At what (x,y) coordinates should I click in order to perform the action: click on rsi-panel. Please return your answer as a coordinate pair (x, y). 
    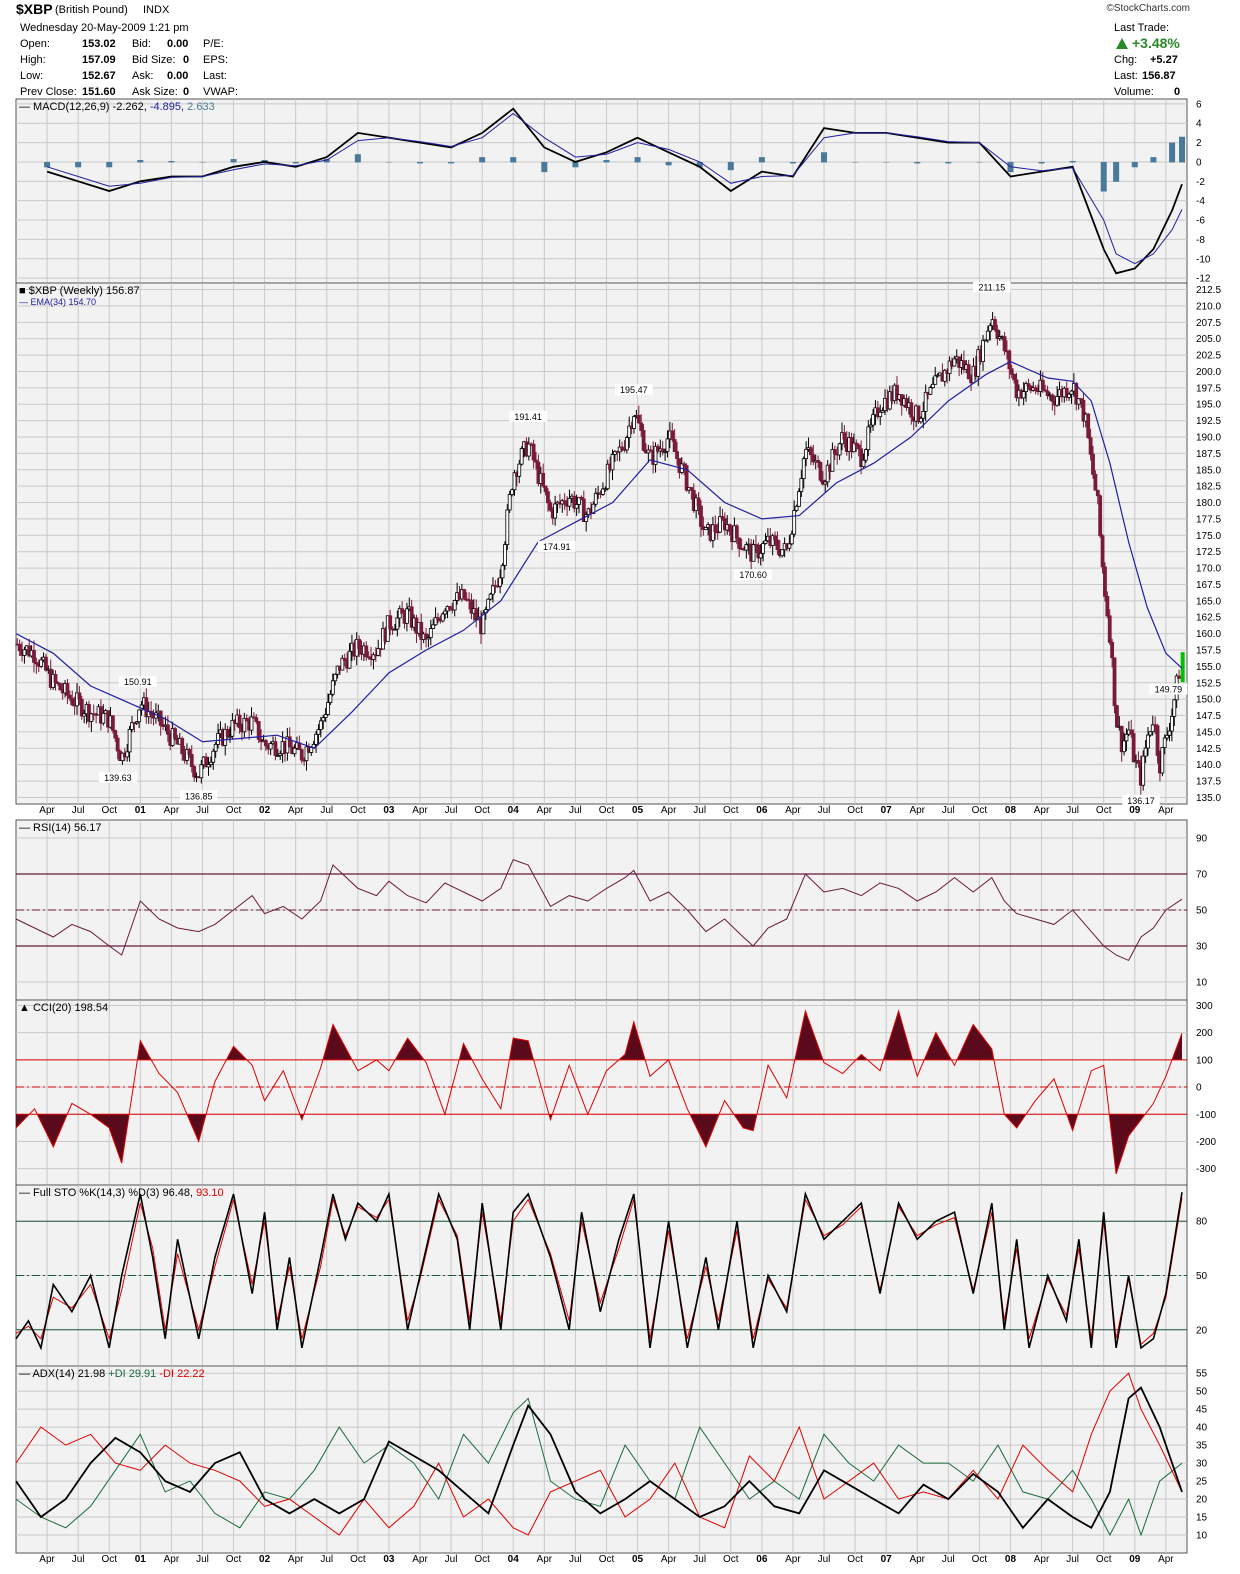
    Looking at the image, I should click on (601, 910).